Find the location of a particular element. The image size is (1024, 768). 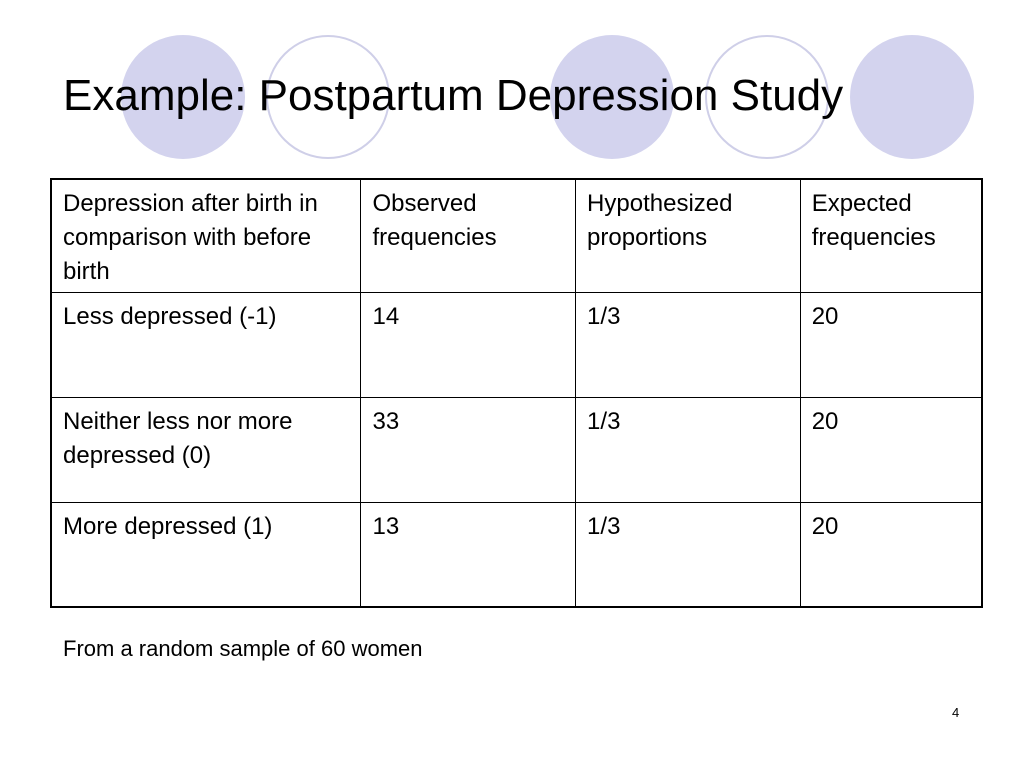

header-cell-hypothesized: Hypothesized proportions is located at coordinates (688, 235).